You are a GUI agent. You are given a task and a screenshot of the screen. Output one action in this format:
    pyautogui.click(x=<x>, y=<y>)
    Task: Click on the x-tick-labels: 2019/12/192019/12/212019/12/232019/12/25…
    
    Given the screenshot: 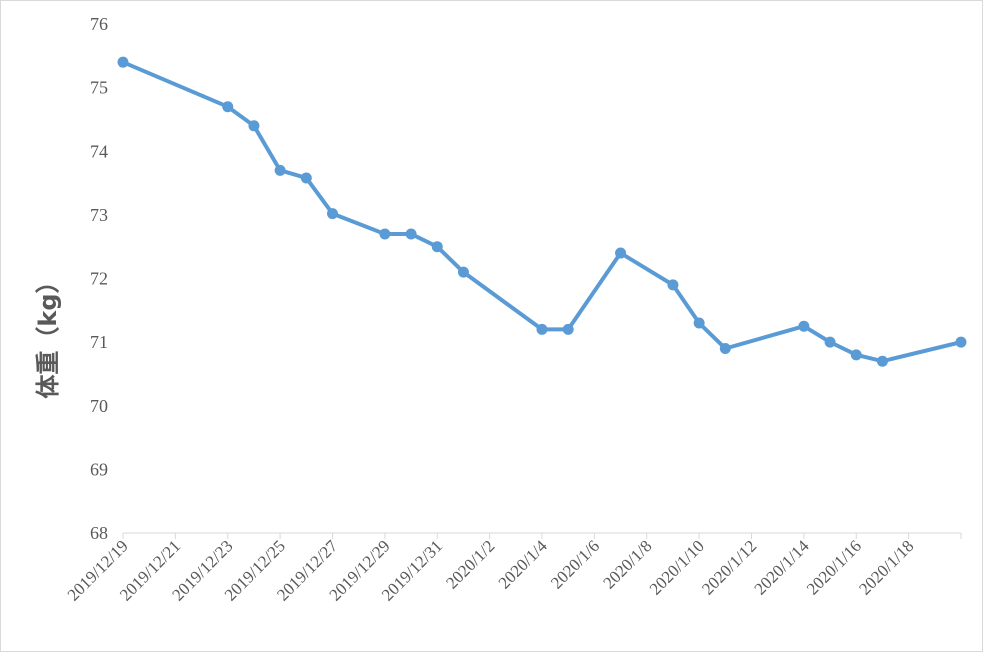 What is the action you would take?
    pyautogui.click(x=491, y=570)
    